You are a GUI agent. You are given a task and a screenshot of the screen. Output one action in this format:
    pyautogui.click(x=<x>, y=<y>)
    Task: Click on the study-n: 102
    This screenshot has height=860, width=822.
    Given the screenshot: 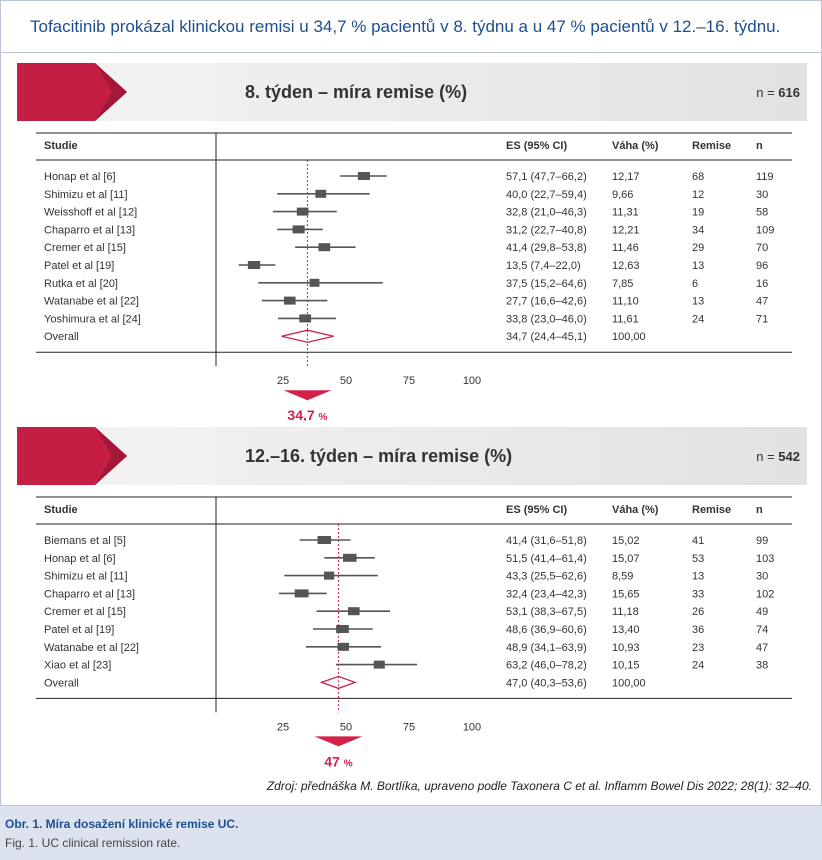 What is the action you would take?
    pyautogui.click(x=765, y=594)
    